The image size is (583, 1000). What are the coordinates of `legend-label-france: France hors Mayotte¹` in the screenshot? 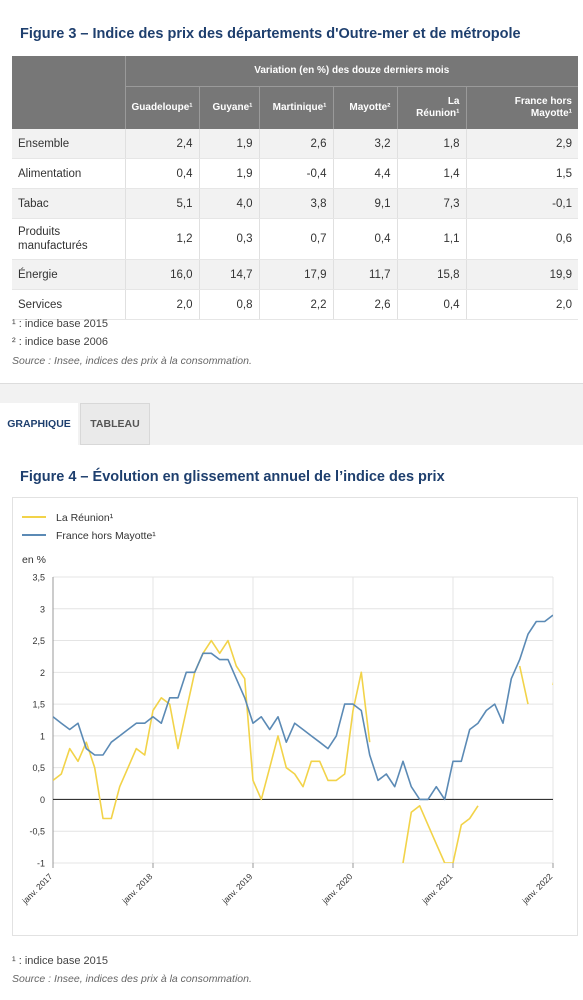 It's located at (106, 536).